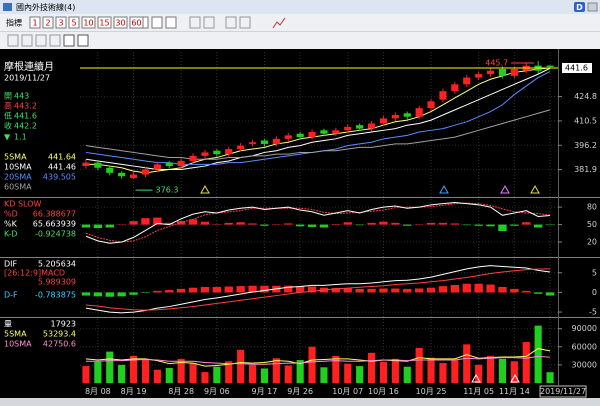 This screenshot has height=406, width=600. What do you see at coordinates (20, 137) in the screenshot?
I see `change-value: 1.1` at bounding box center [20, 137].